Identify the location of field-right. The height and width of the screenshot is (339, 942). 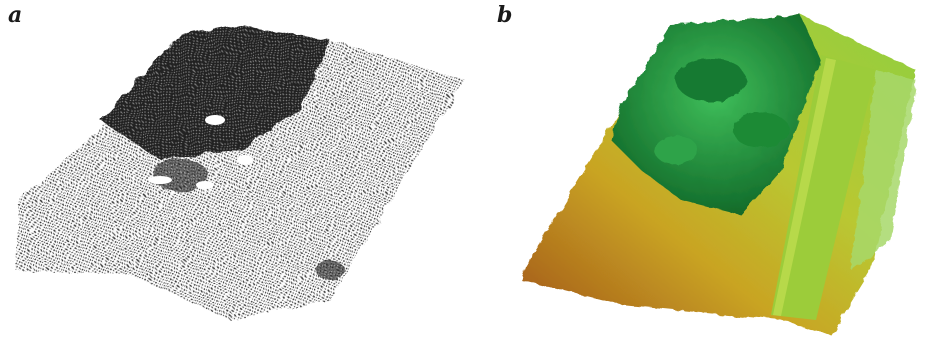
(883, 170).